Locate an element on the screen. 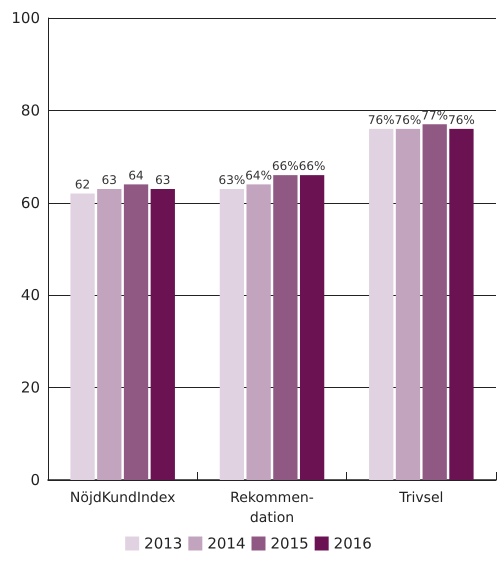  data-label: 62 is located at coordinates (82, 185).